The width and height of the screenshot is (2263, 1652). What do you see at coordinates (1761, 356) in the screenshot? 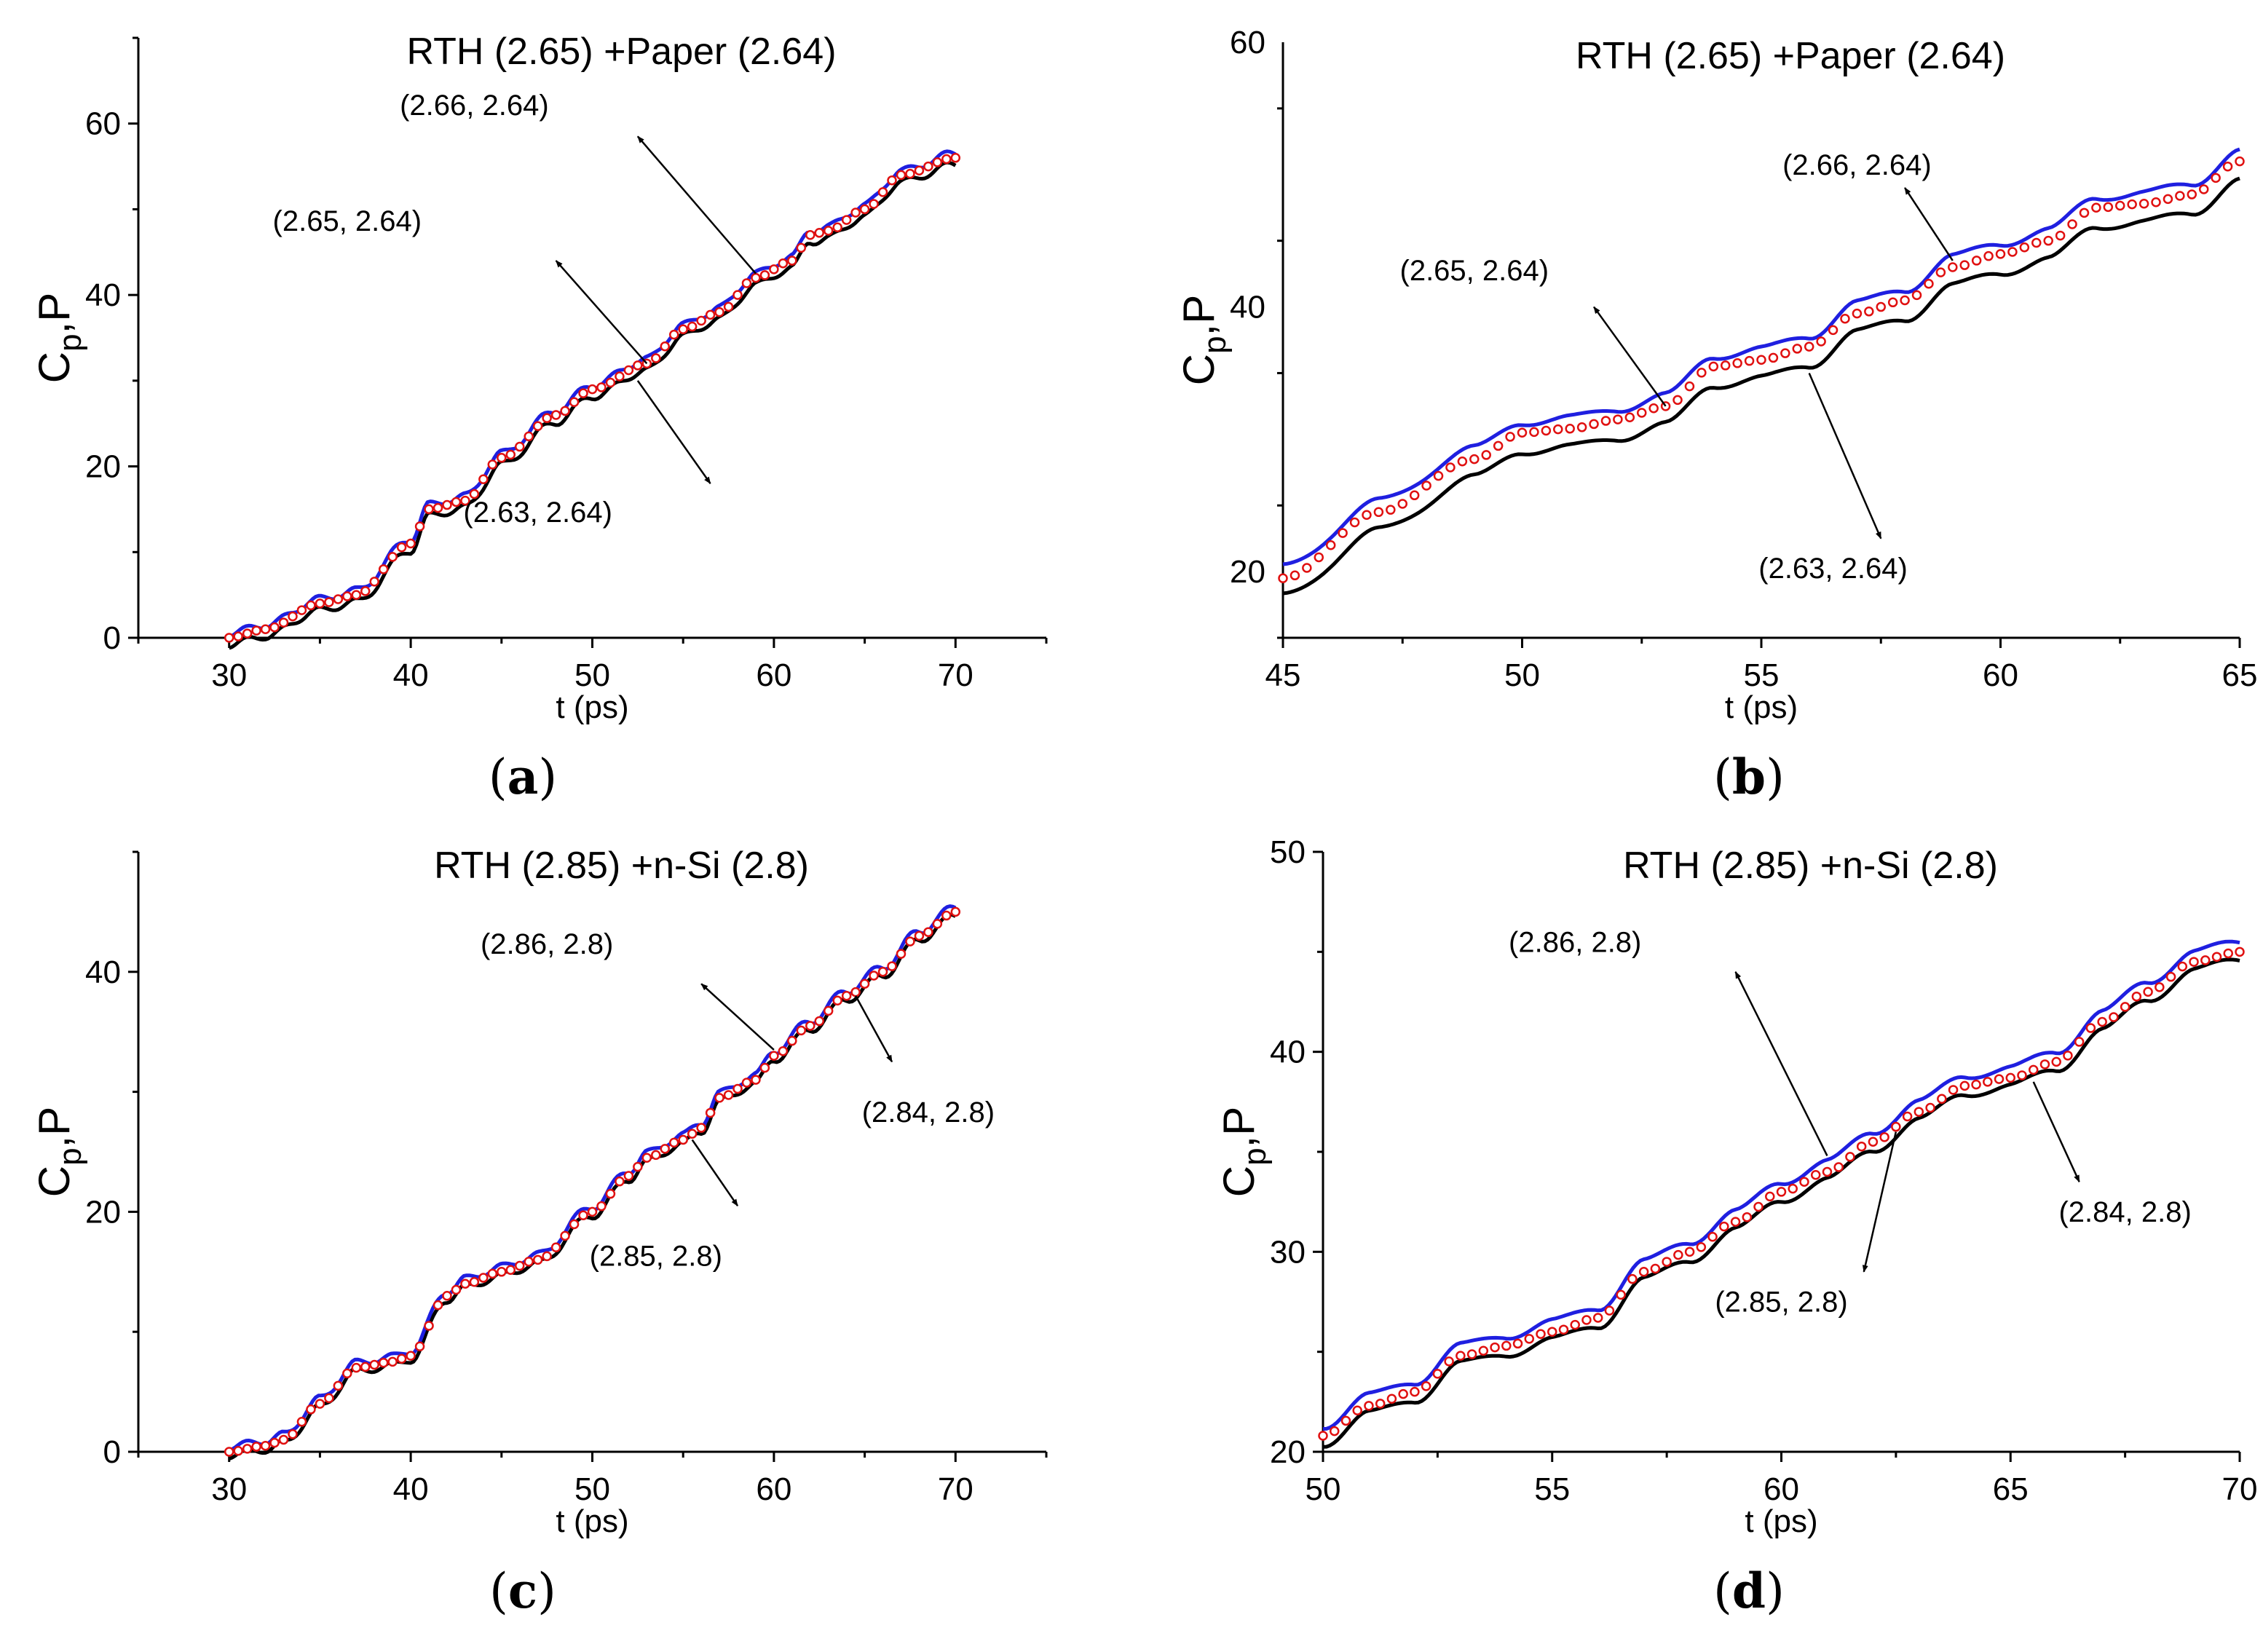
I see `series-line-blue` at bounding box center [1761, 356].